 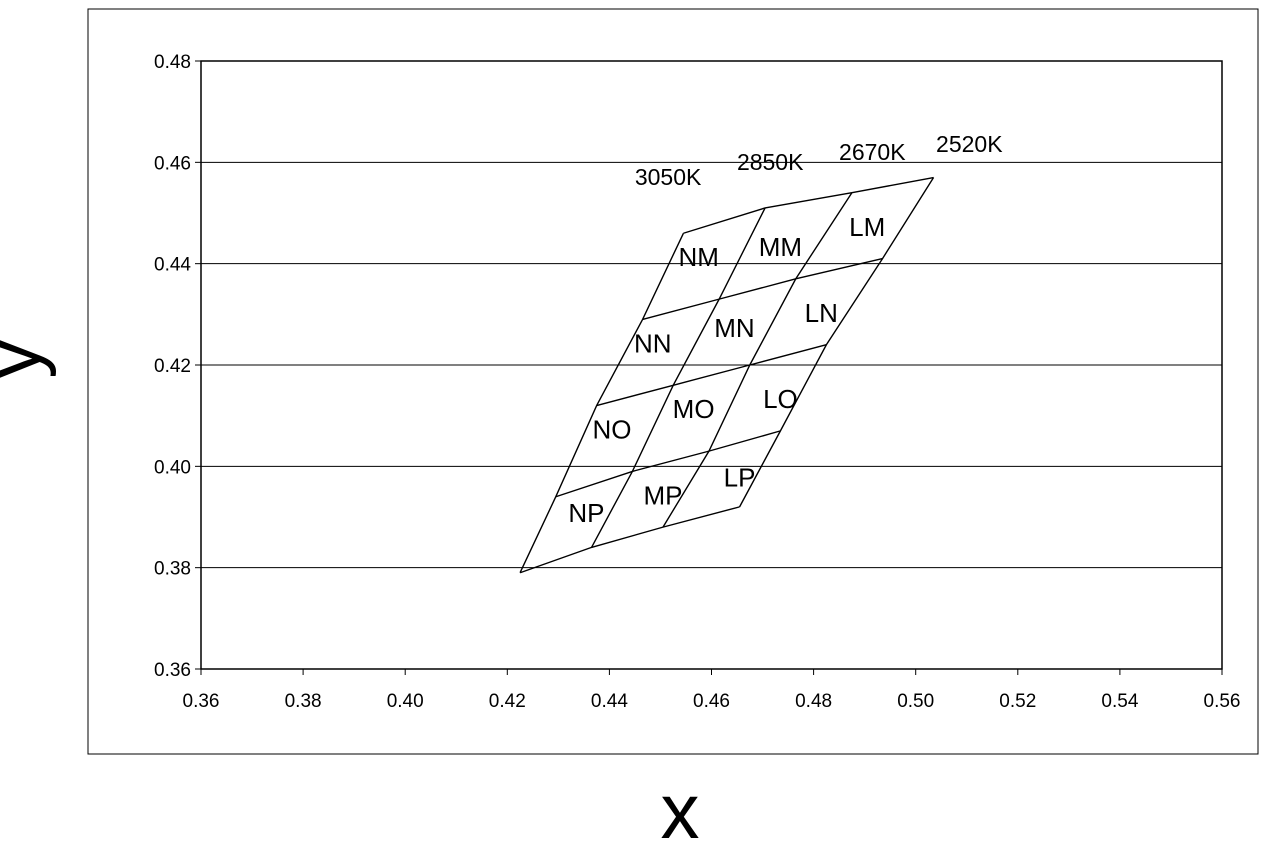 What do you see at coordinates (813, 701) in the screenshot?
I see `x-tick-label: 0.48` at bounding box center [813, 701].